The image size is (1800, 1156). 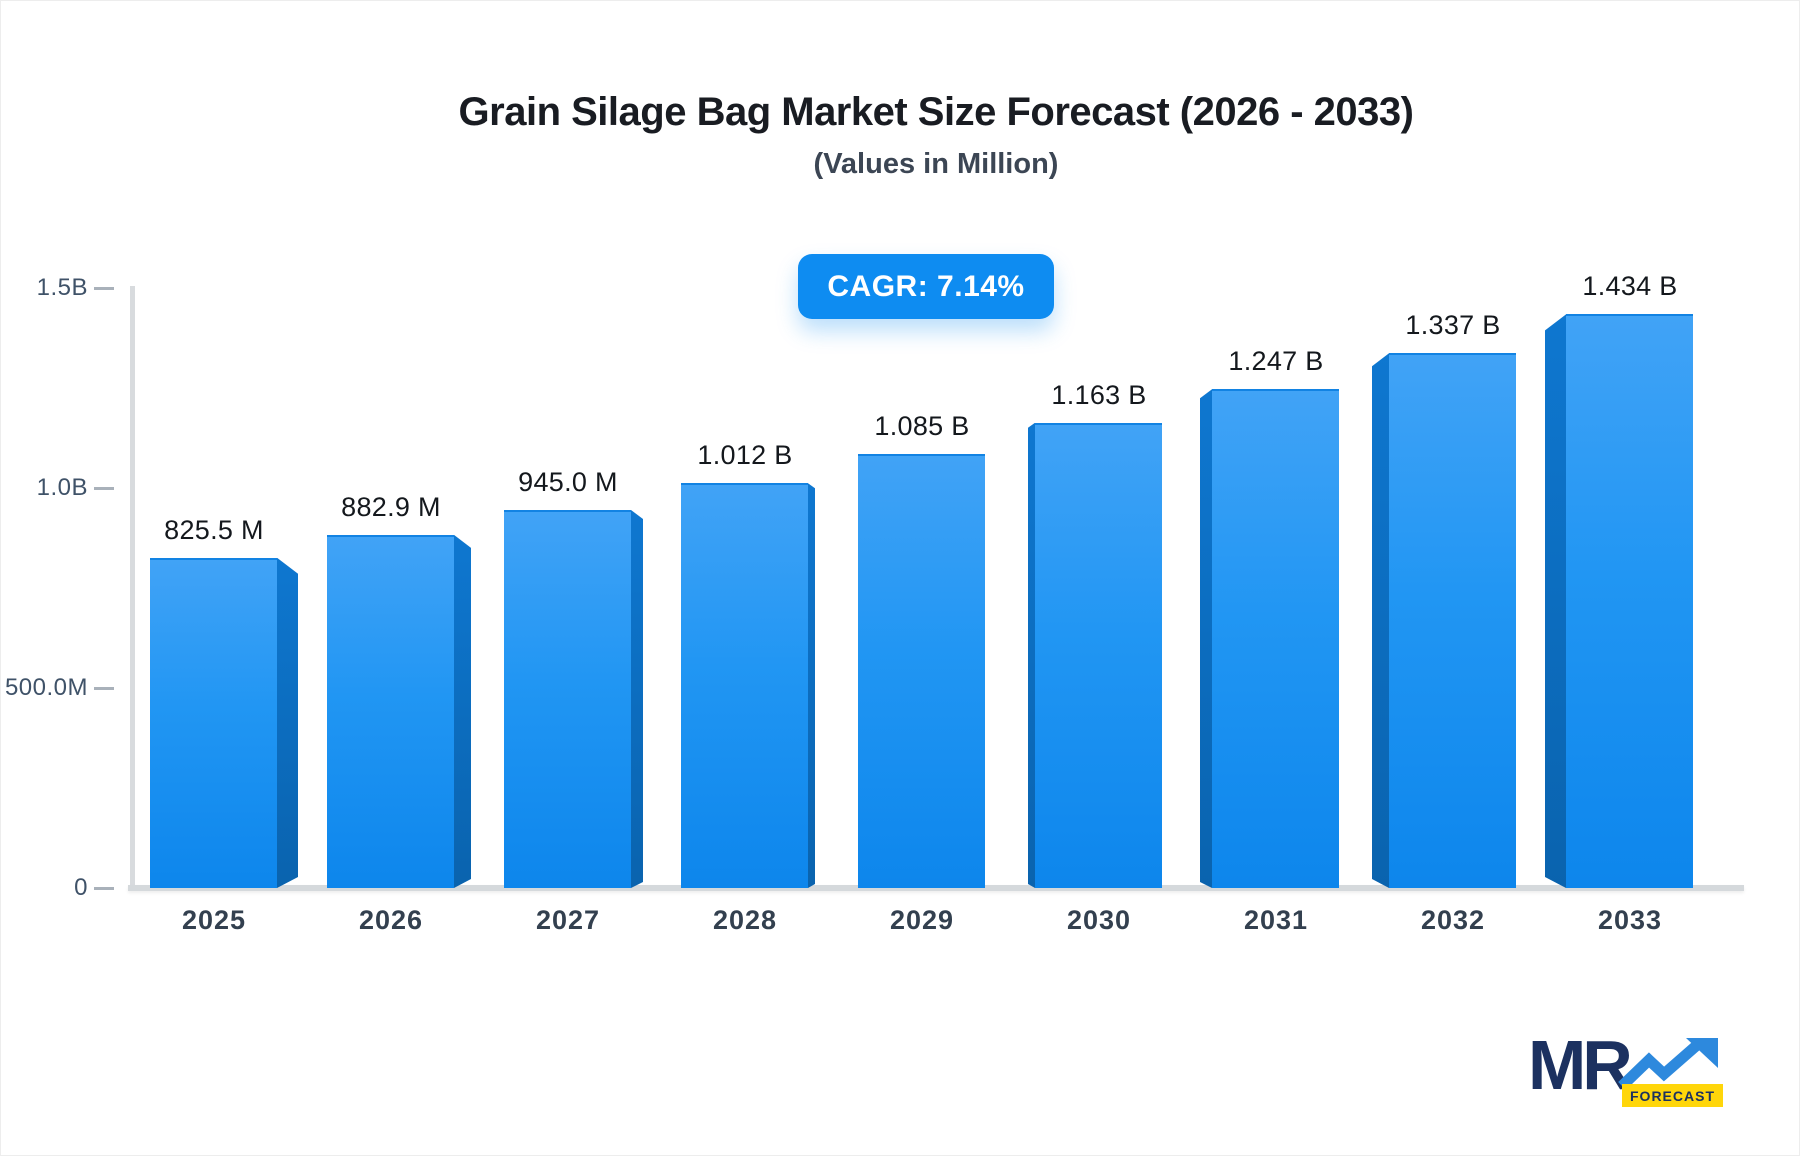 What do you see at coordinates (1452, 620) in the screenshot?
I see `bar-2032` at bounding box center [1452, 620].